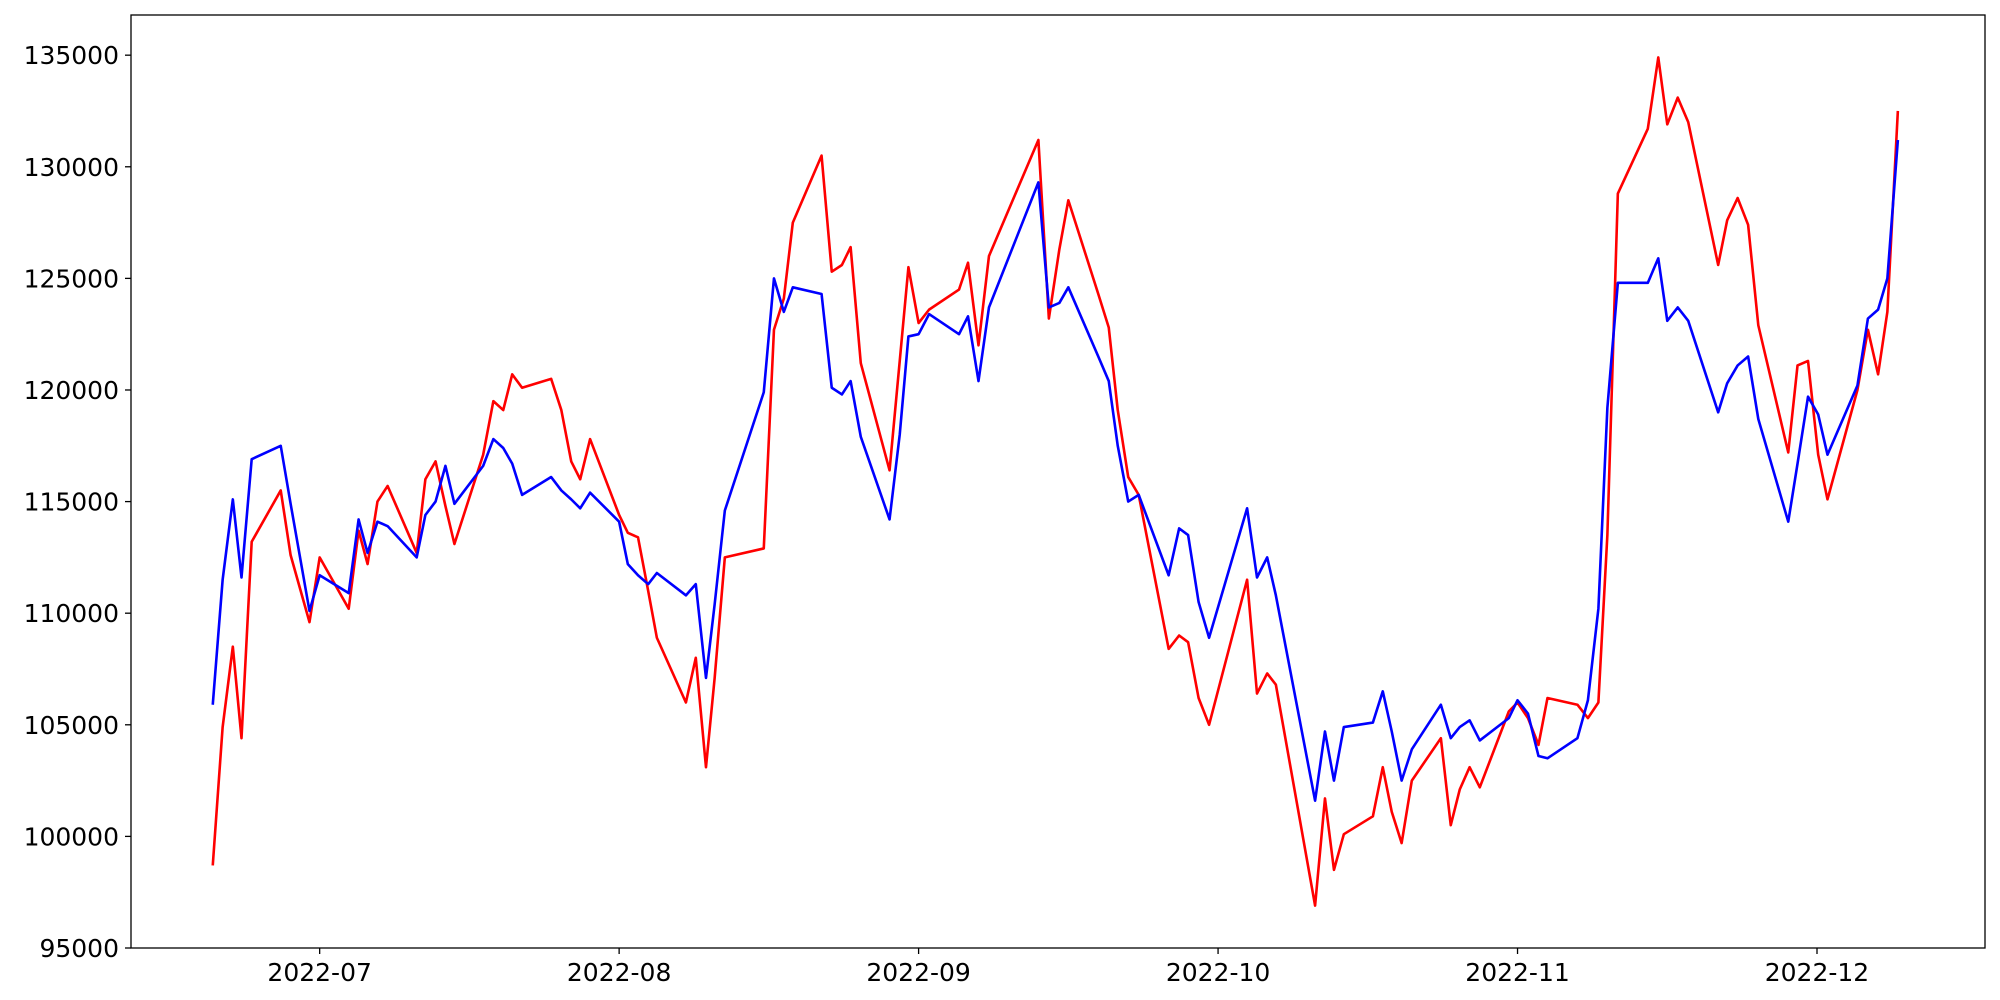 This screenshot has height=1000, width=2000. Describe the element at coordinates (71, 725) in the screenshot. I see `y-tick-label: 105000` at that location.